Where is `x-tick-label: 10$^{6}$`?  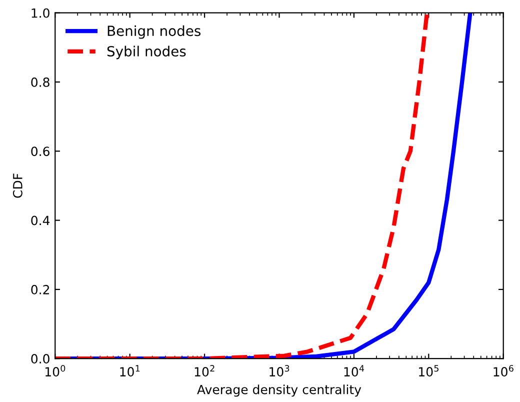 x-tick-label: 10$^{6}$ is located at coordinates (504, 370).